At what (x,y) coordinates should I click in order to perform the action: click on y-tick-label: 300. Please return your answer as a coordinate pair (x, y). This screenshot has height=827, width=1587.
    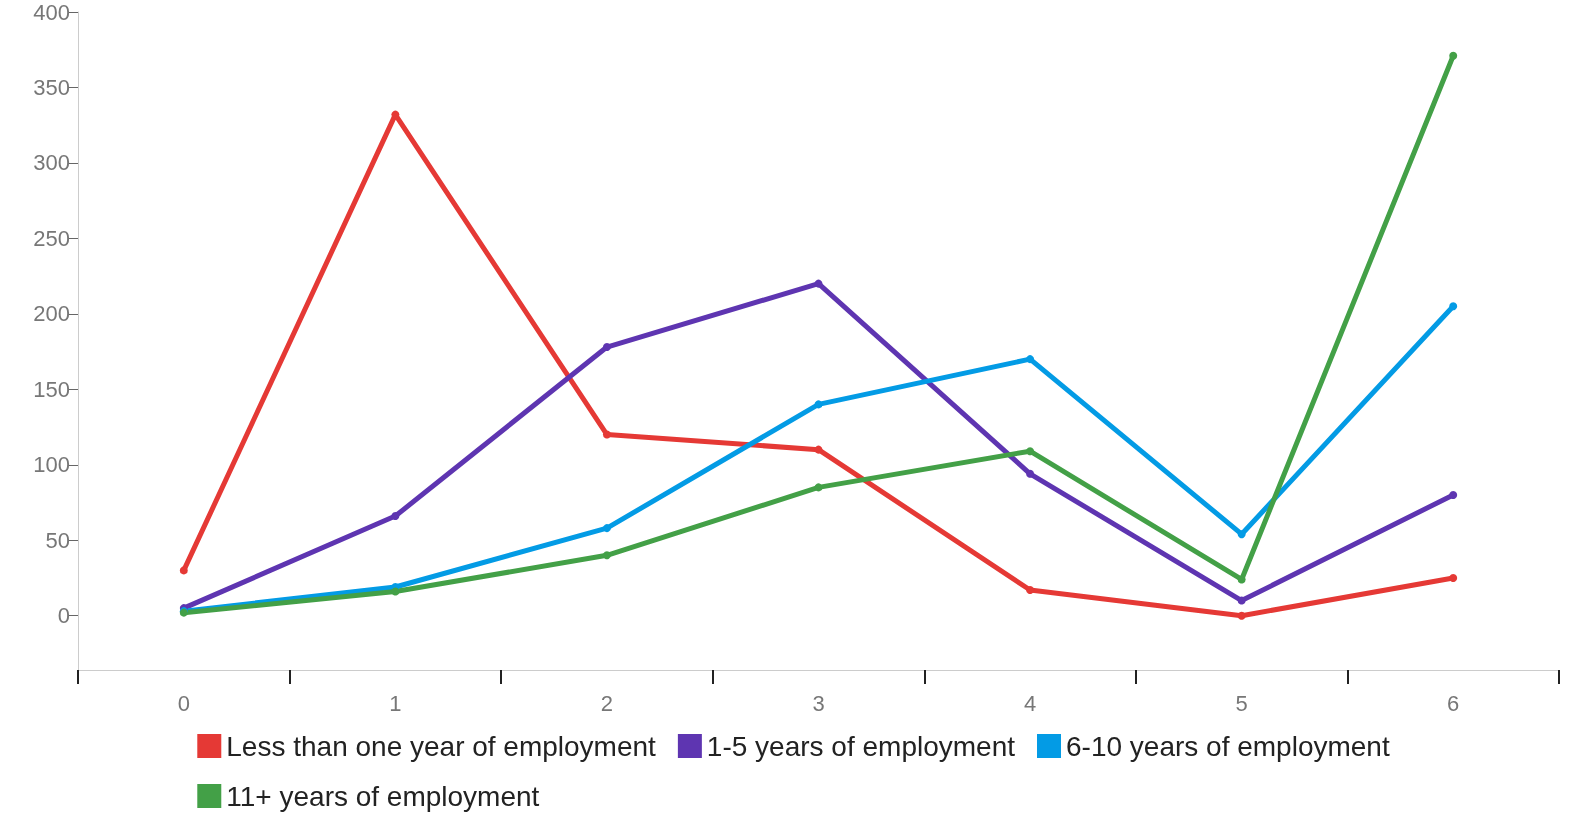
    Looking at the image, I should click on (51, 163).